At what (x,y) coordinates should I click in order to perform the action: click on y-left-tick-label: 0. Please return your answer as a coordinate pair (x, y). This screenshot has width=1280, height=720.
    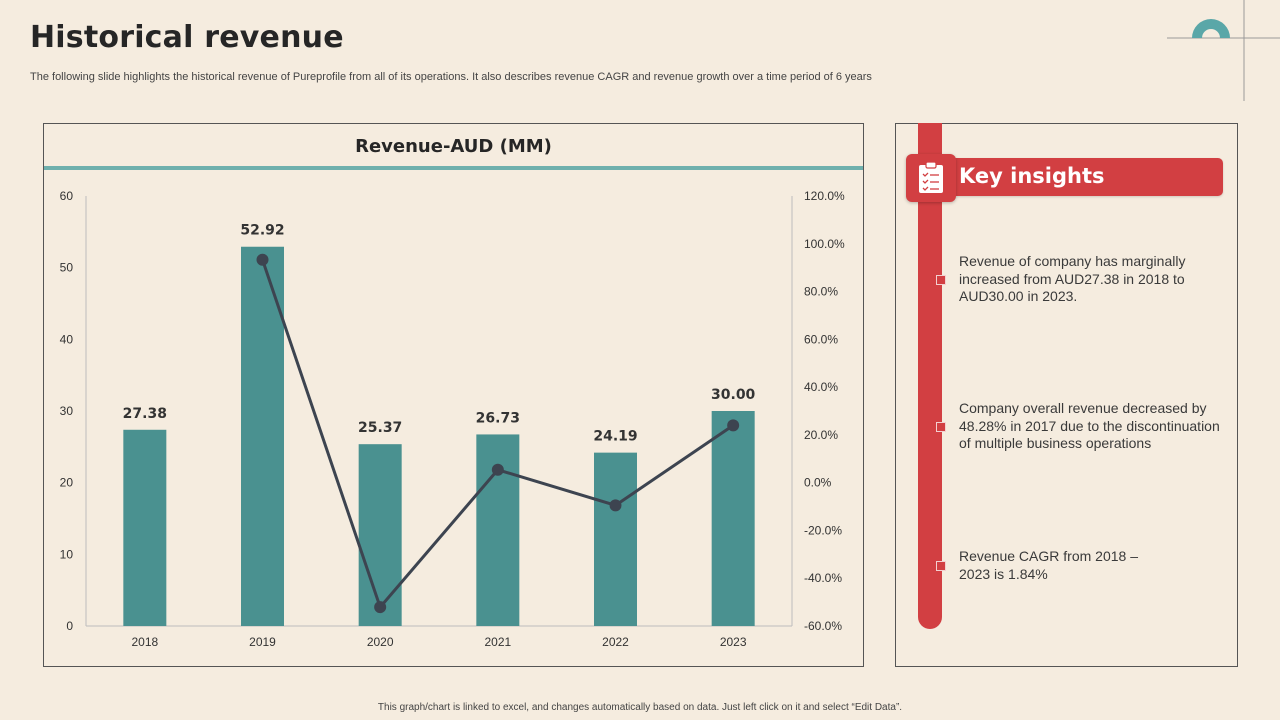
    Looking at the image, I should click on (69, 626).